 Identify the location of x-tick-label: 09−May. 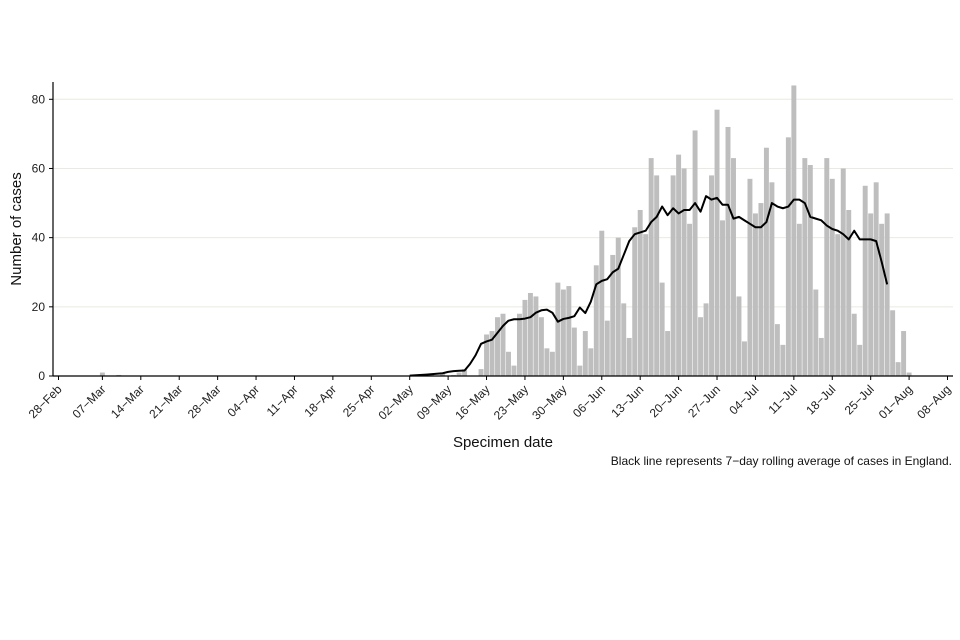
(434, 402).